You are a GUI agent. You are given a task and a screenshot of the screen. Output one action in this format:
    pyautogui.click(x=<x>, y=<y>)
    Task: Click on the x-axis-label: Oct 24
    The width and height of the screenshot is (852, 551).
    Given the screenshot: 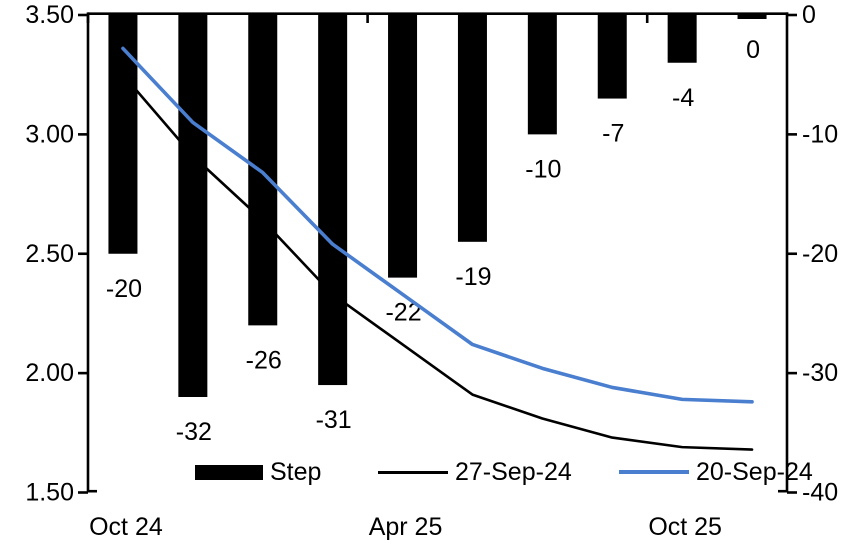 What is the action you would take?
    pyautogui.click(x=126, y=527)
    